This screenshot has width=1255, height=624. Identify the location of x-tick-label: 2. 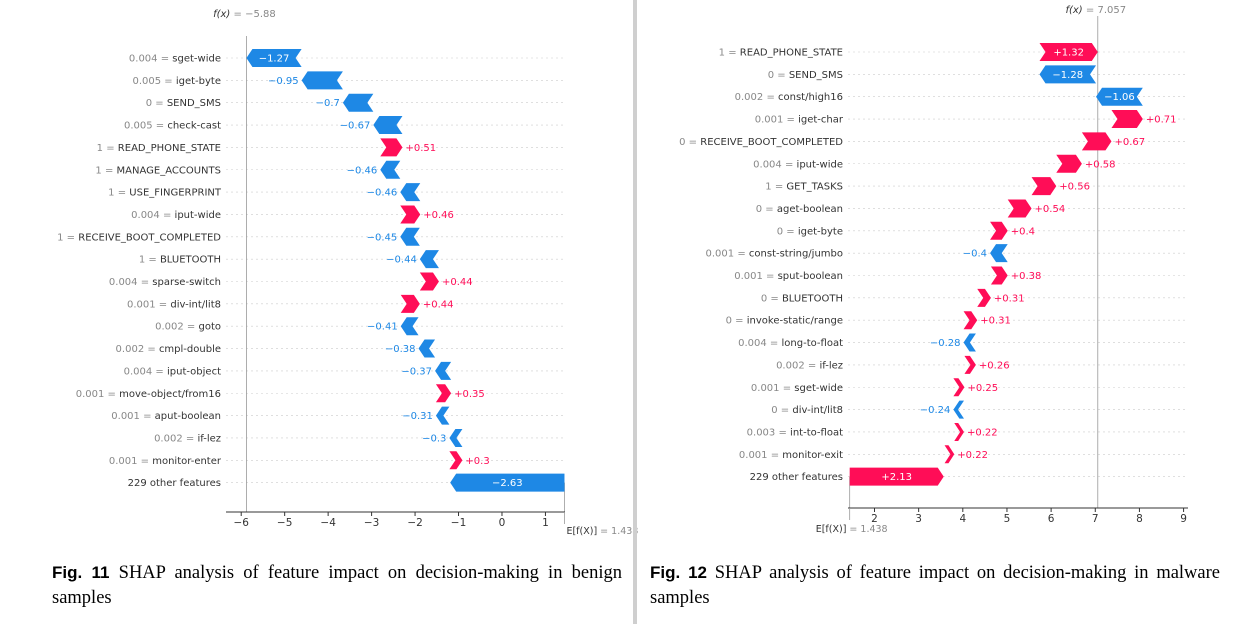
(874, 519).